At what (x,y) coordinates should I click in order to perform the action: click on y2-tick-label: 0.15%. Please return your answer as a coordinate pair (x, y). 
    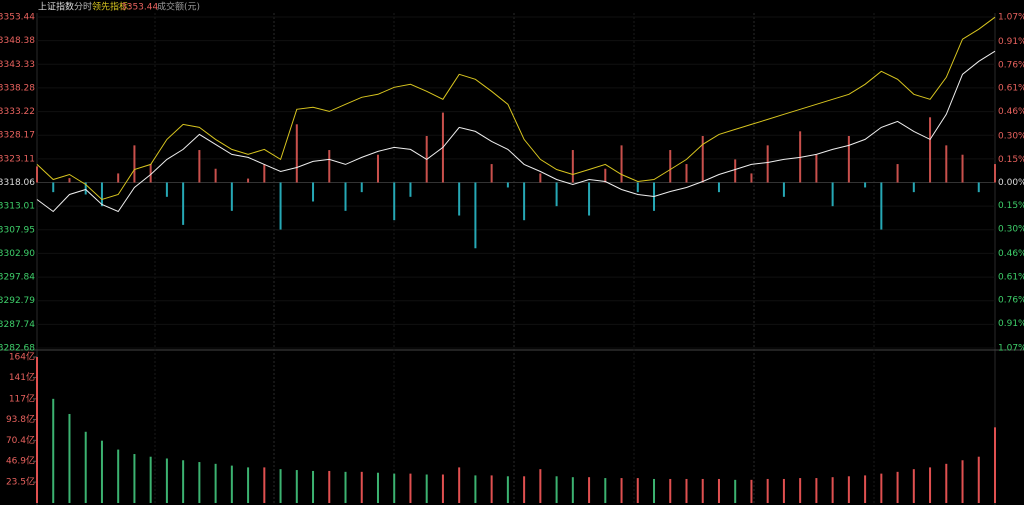
    Looking at the image, I should click on (1011, 160).